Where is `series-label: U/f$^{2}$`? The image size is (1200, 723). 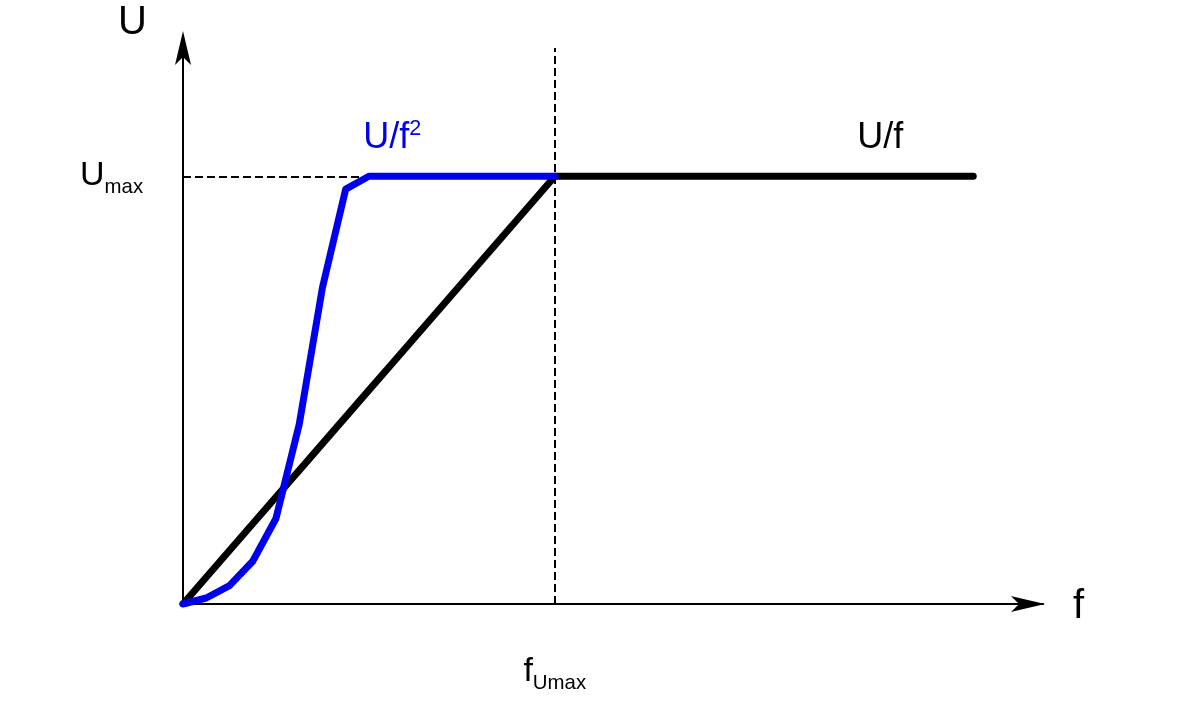
series-label: U/f$^{2}$ is located at coordinates (392, 136).